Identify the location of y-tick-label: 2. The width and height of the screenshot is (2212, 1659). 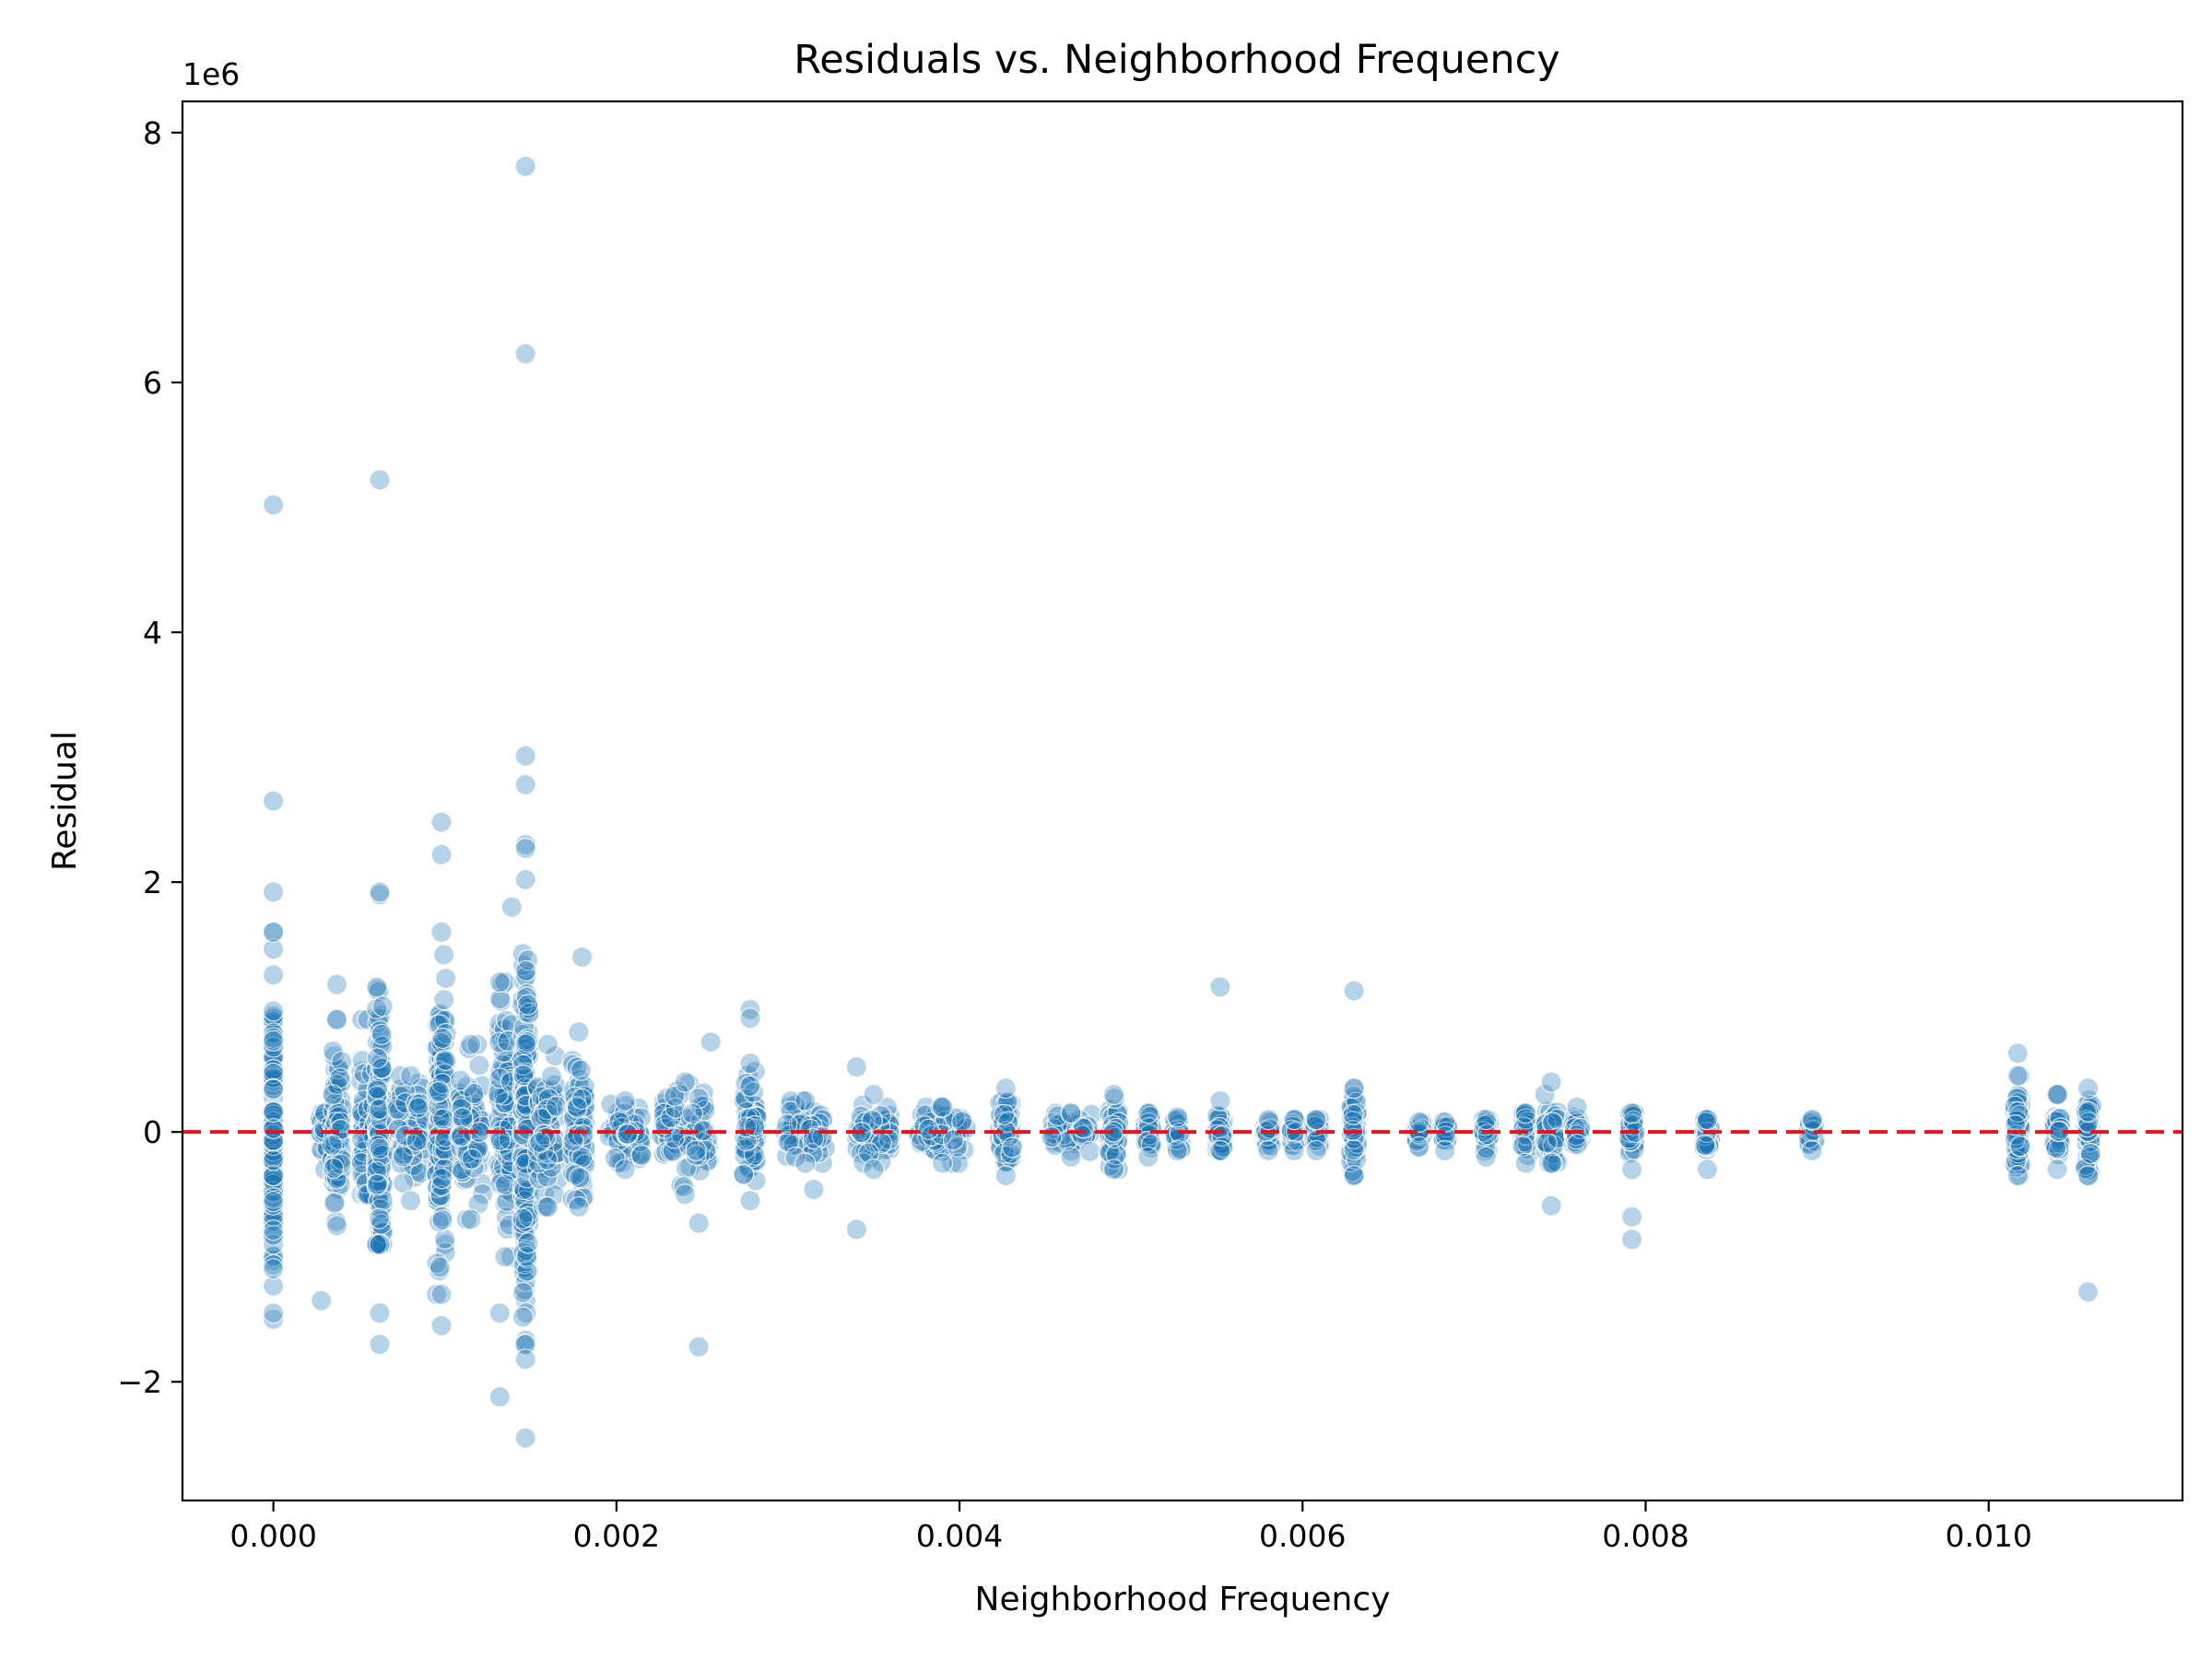
(152, 882).